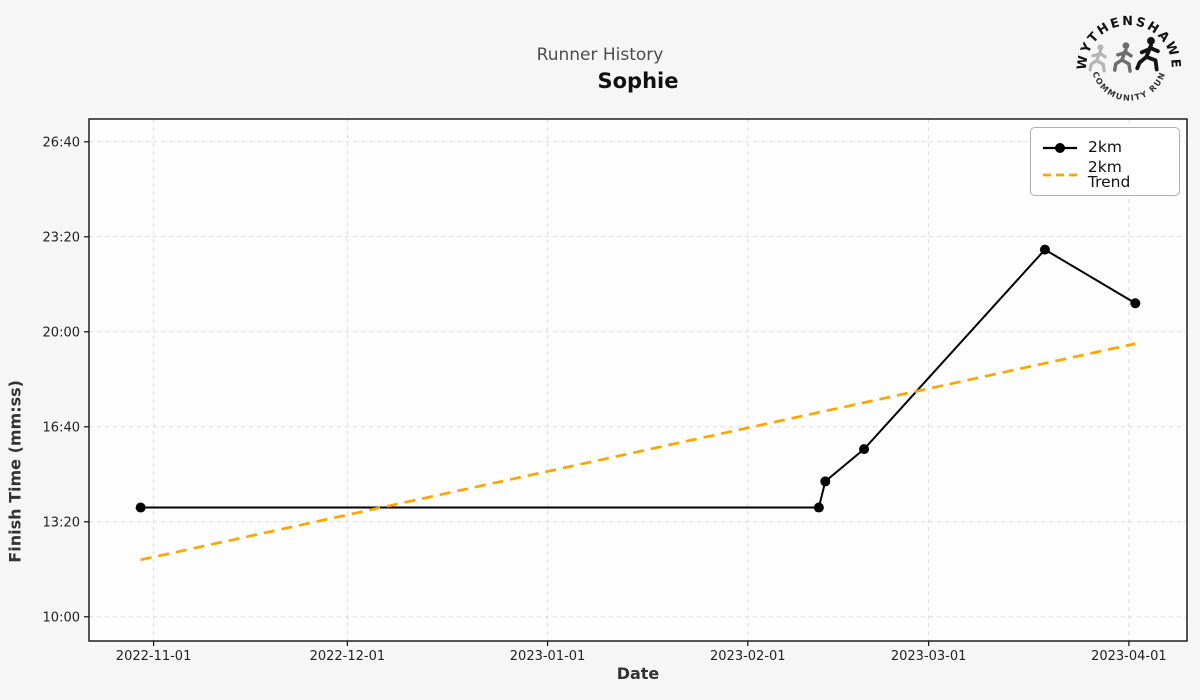 The image size is (1200, 700). I want to click on y-tick-label: 16:40, so click(61, 427).